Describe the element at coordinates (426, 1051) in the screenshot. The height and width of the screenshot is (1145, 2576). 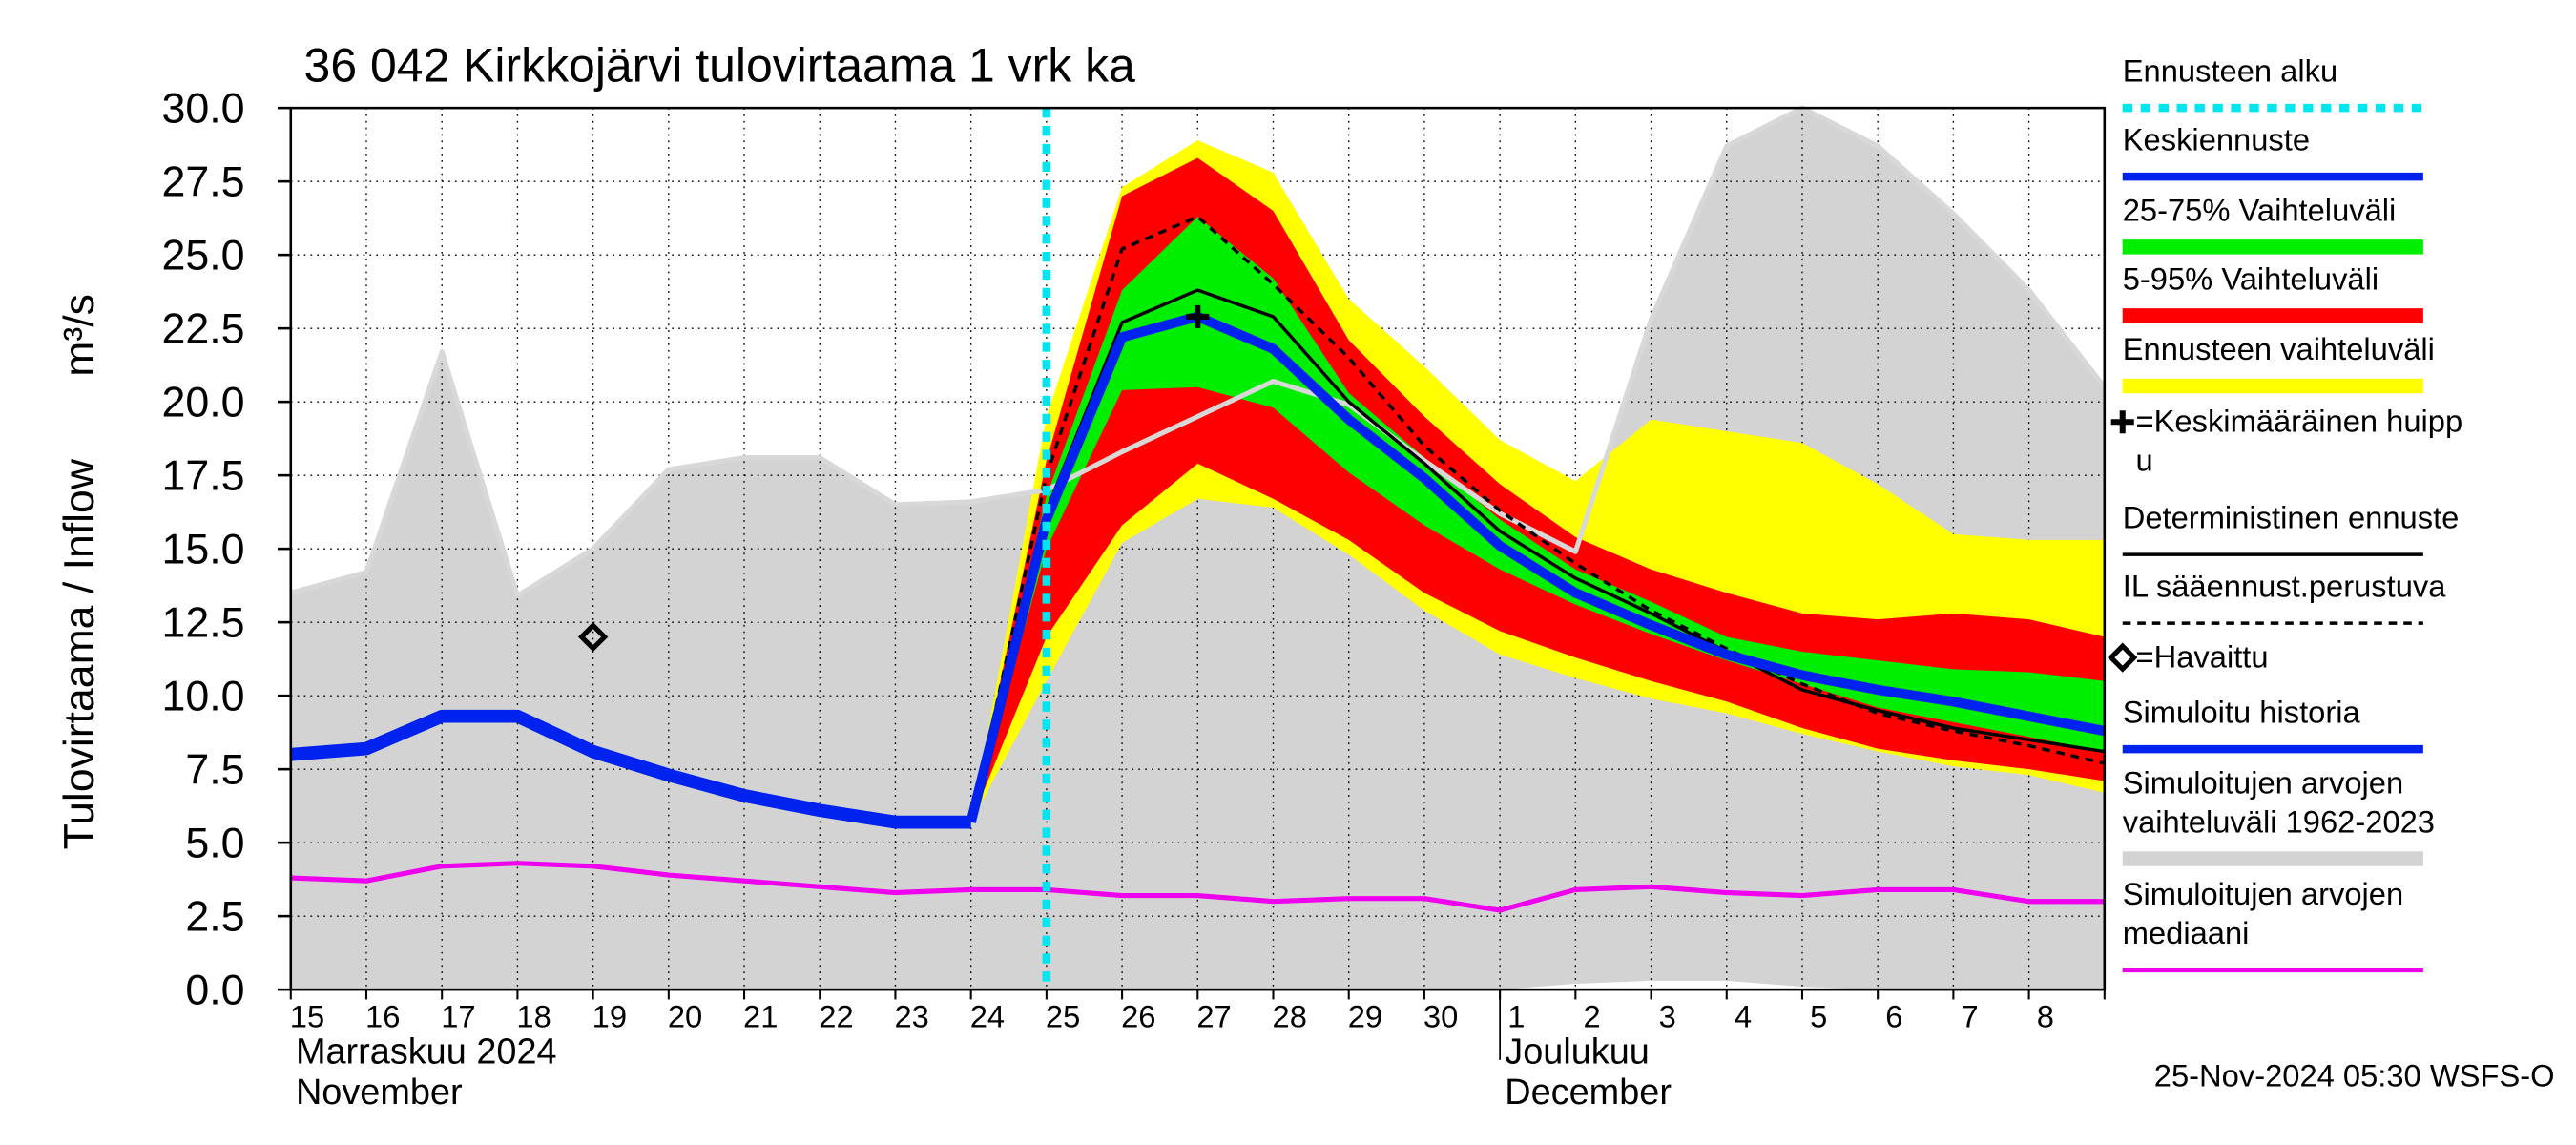
I see `month-label: Marraskuu 2024` at that location.